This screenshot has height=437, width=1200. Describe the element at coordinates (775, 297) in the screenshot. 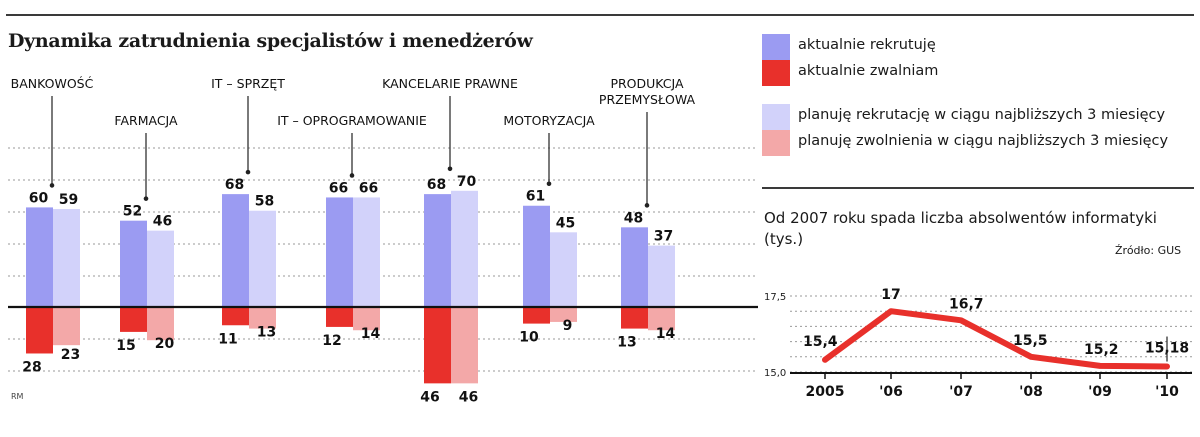

I see `y-tick-label: 17,5` at that location.